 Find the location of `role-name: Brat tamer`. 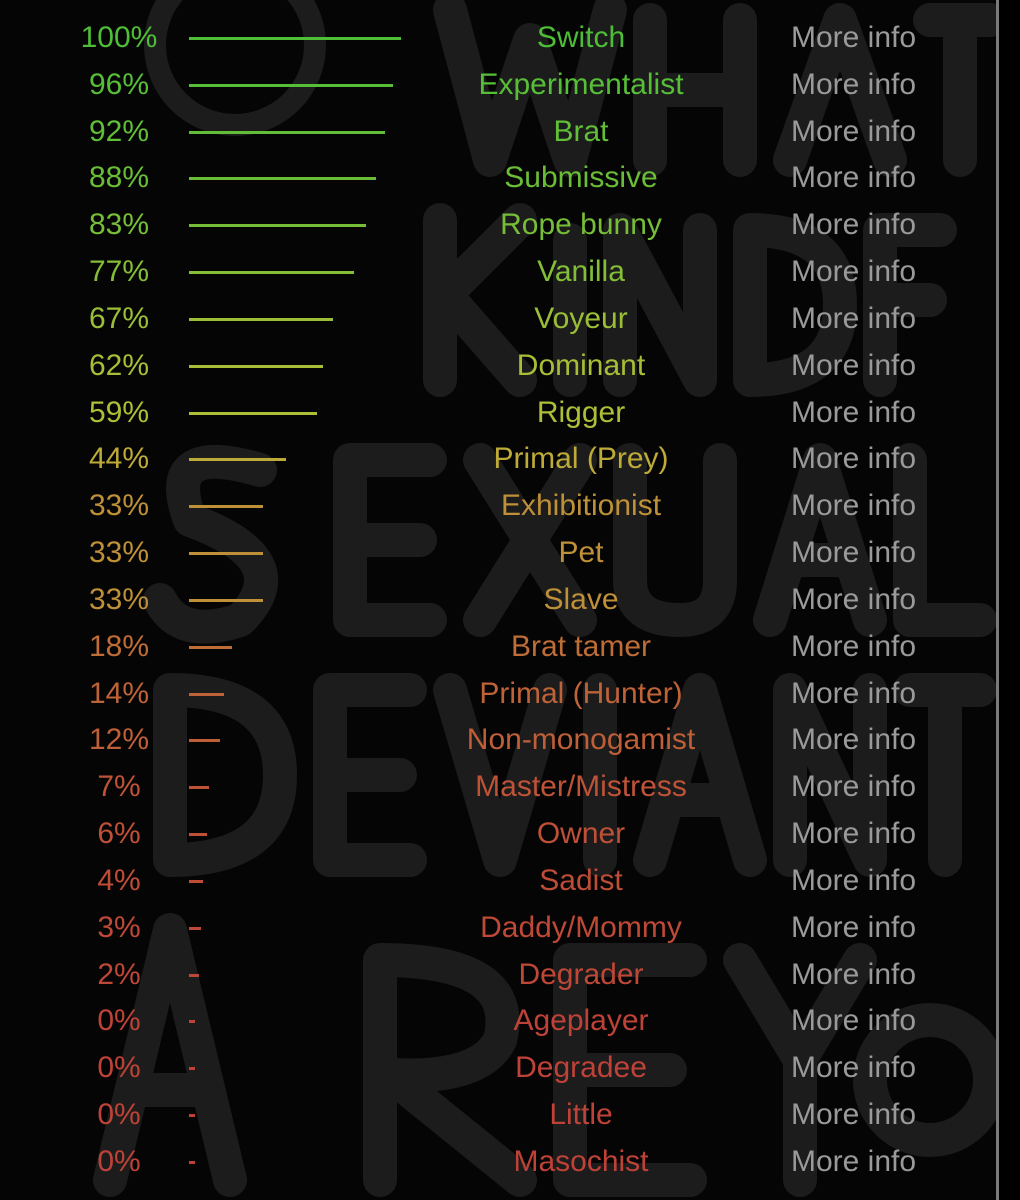

role-name: Brat tamer is located at coordinates (581, 646).